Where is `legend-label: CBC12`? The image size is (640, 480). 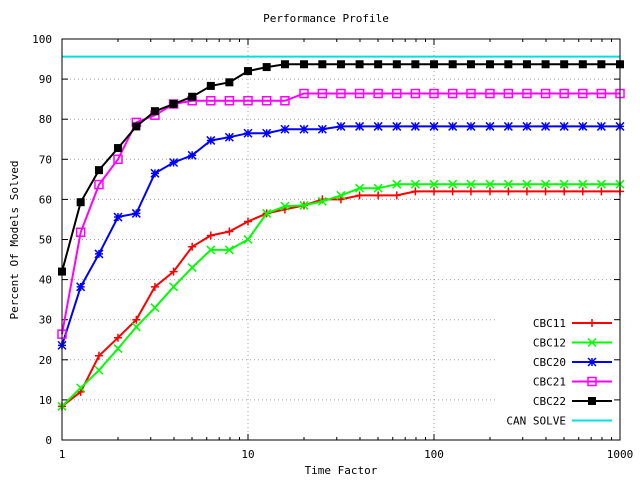 legend-label: CBC12 is located at coordinates (549, 343).